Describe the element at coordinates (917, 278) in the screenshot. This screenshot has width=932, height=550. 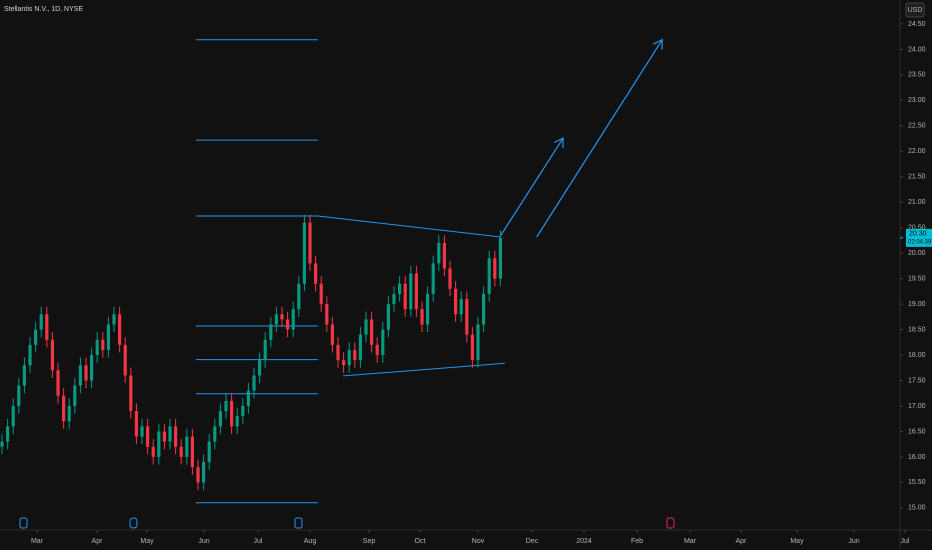
I see `y-tick-label: 19.50` at that location.